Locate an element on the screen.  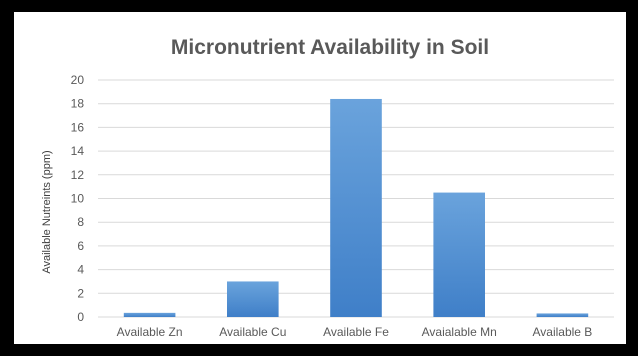
y-tick-label: 6 is located at coordinates (80, 246).